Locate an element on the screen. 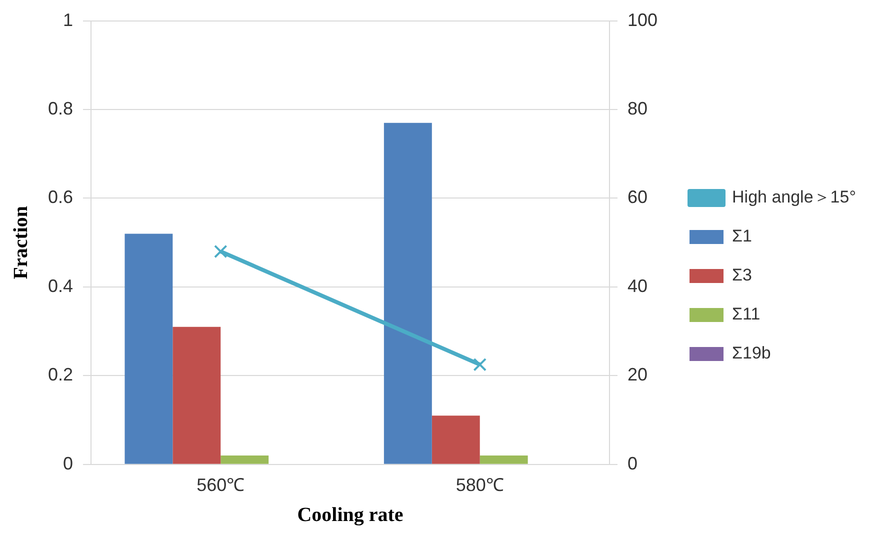 This screenshot has height=536, width=876. y2-tick-label: 60 is located at coordinates (637, 197).